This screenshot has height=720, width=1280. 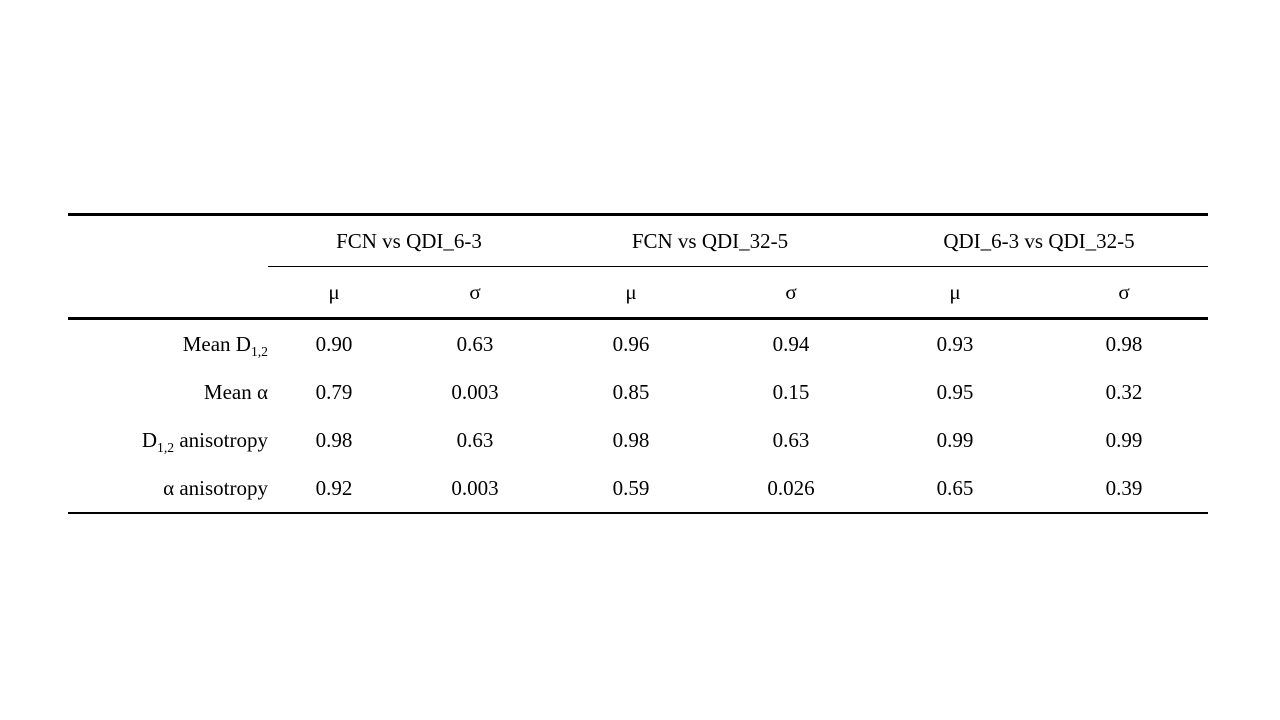 I want to click on row-label-text: Mean D, so click(x=216, y=343).